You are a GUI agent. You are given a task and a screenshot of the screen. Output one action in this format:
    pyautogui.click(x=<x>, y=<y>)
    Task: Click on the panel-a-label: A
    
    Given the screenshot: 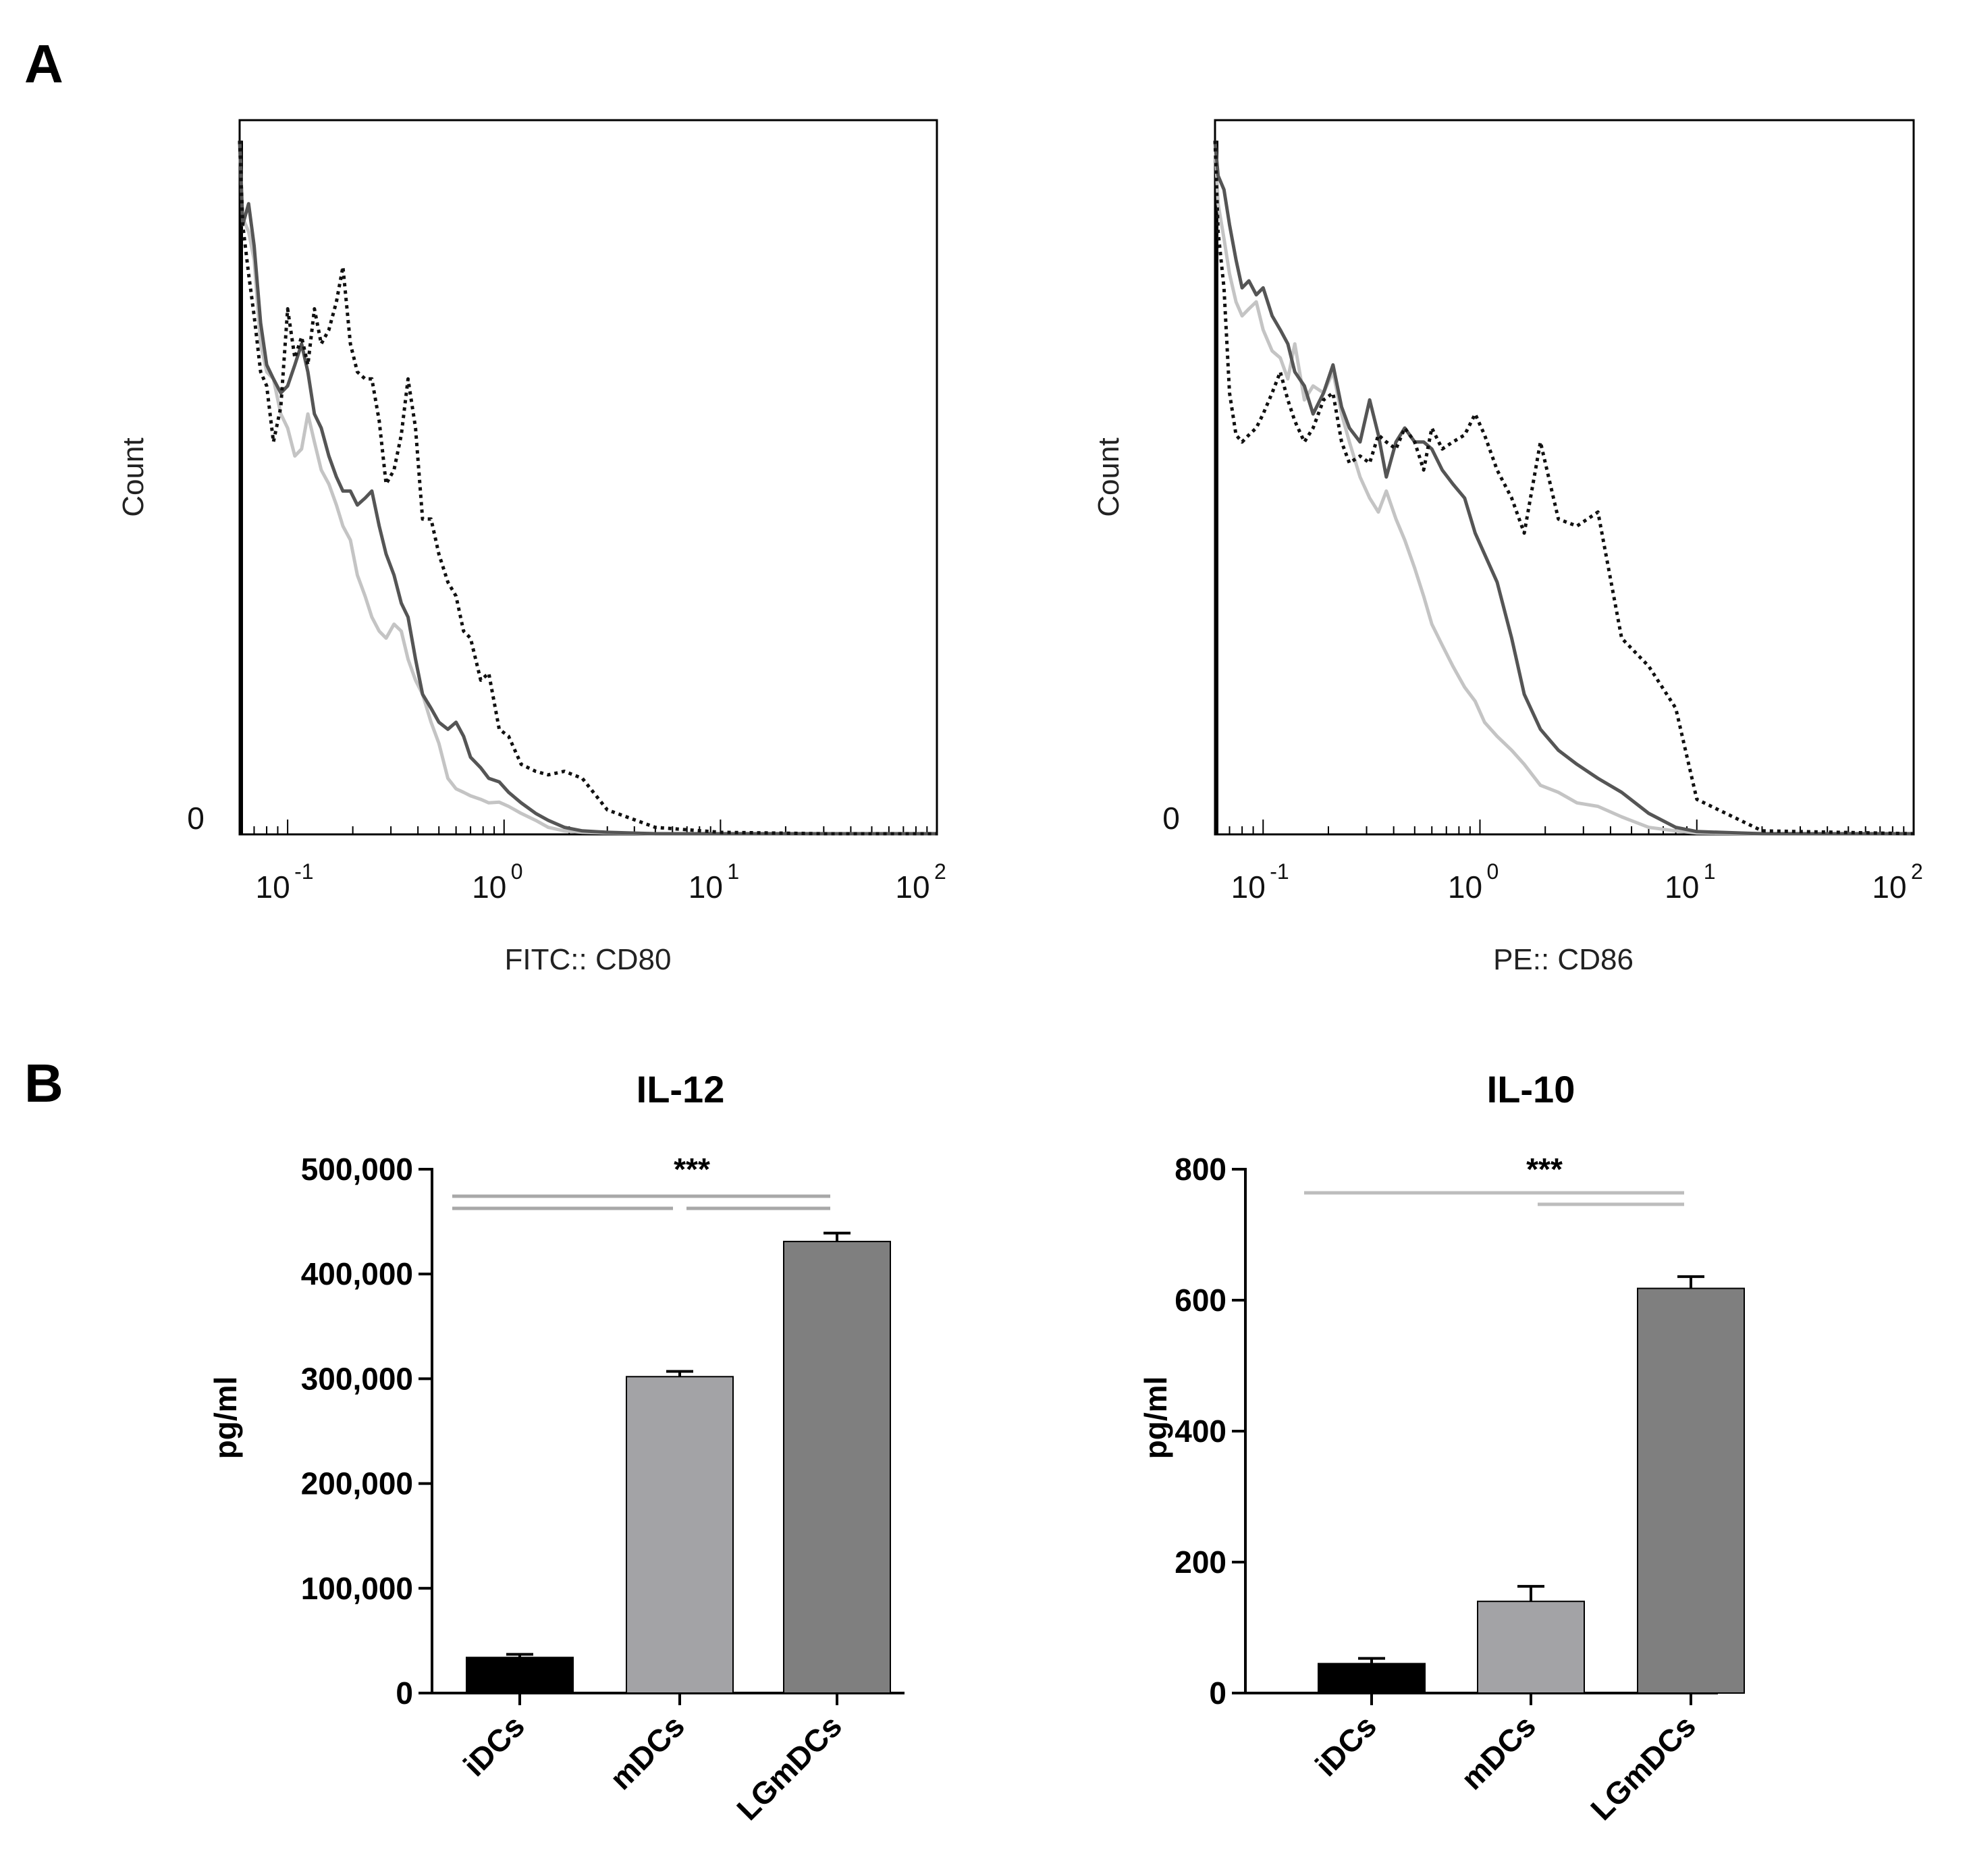 What is the action you would take?
    pyautogui.click(x=44, y=64)
    